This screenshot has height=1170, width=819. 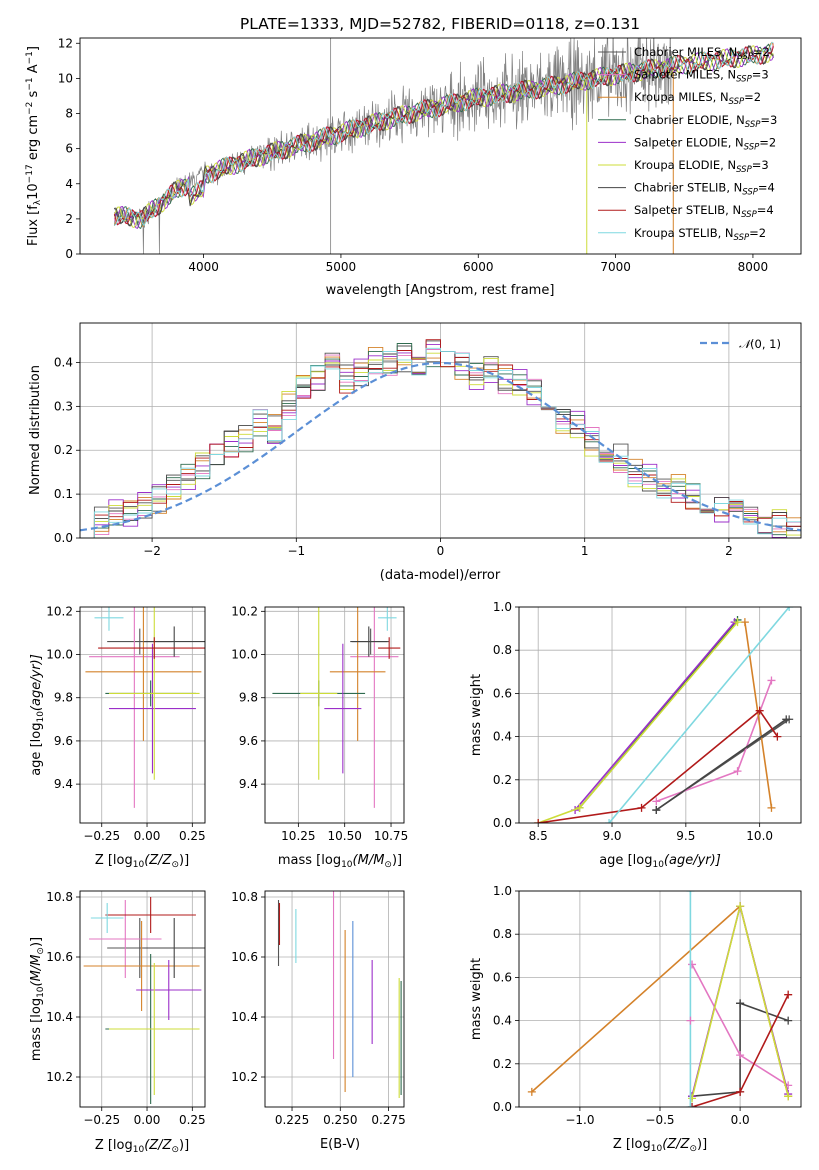 I want to click on mass-vs-Z-ylabel: mass [log10(M/M⊙)], so click(x=37, y=999).